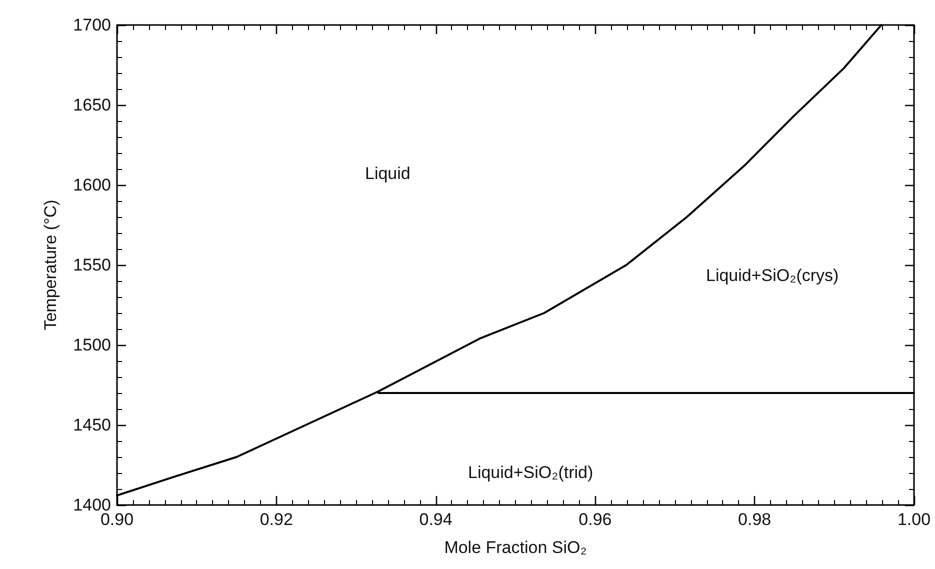 This screenshot has height=569, width=935. Describe the element at coordinates (531, 472) in the screenshot. I see `annotation: Liquid+SiO₂(trid)` at that location.